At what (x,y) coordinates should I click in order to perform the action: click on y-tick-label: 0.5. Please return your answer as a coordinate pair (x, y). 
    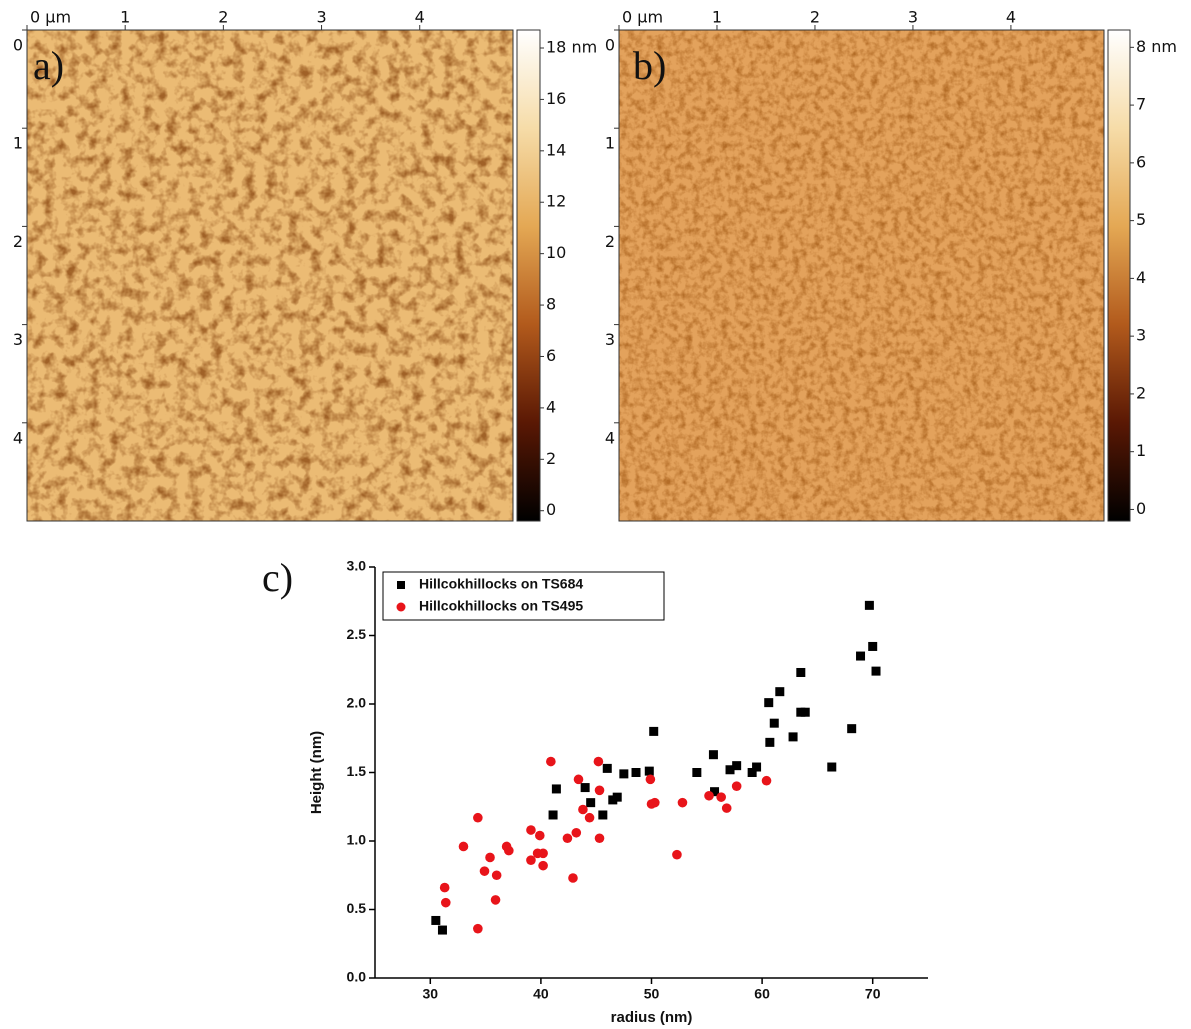
    Looking at the image, I should click on (357, 908).